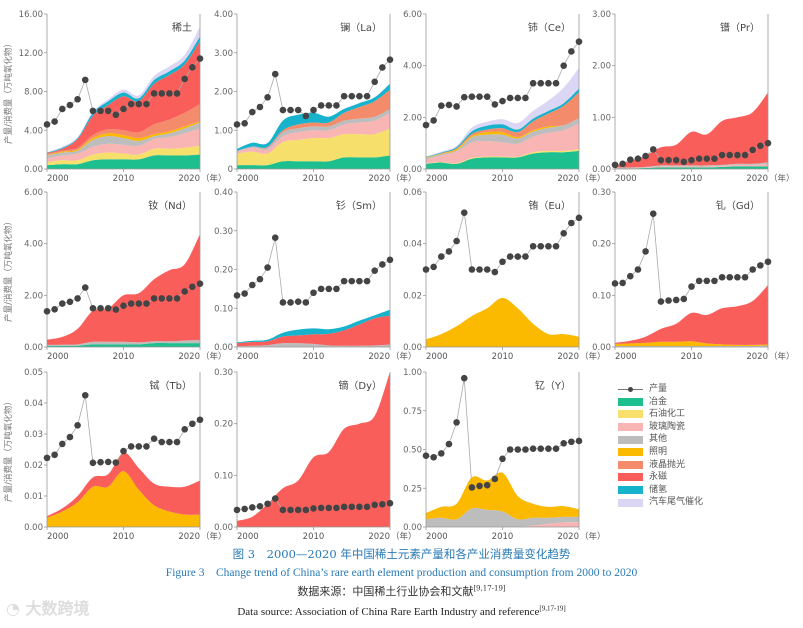 The height and width of the screenshot is (628, 803). What do you see at coordinates (552, 608) in the screenshot?
I see `source-en-ref: [9,17-19]` at bounding box center [552, 608].